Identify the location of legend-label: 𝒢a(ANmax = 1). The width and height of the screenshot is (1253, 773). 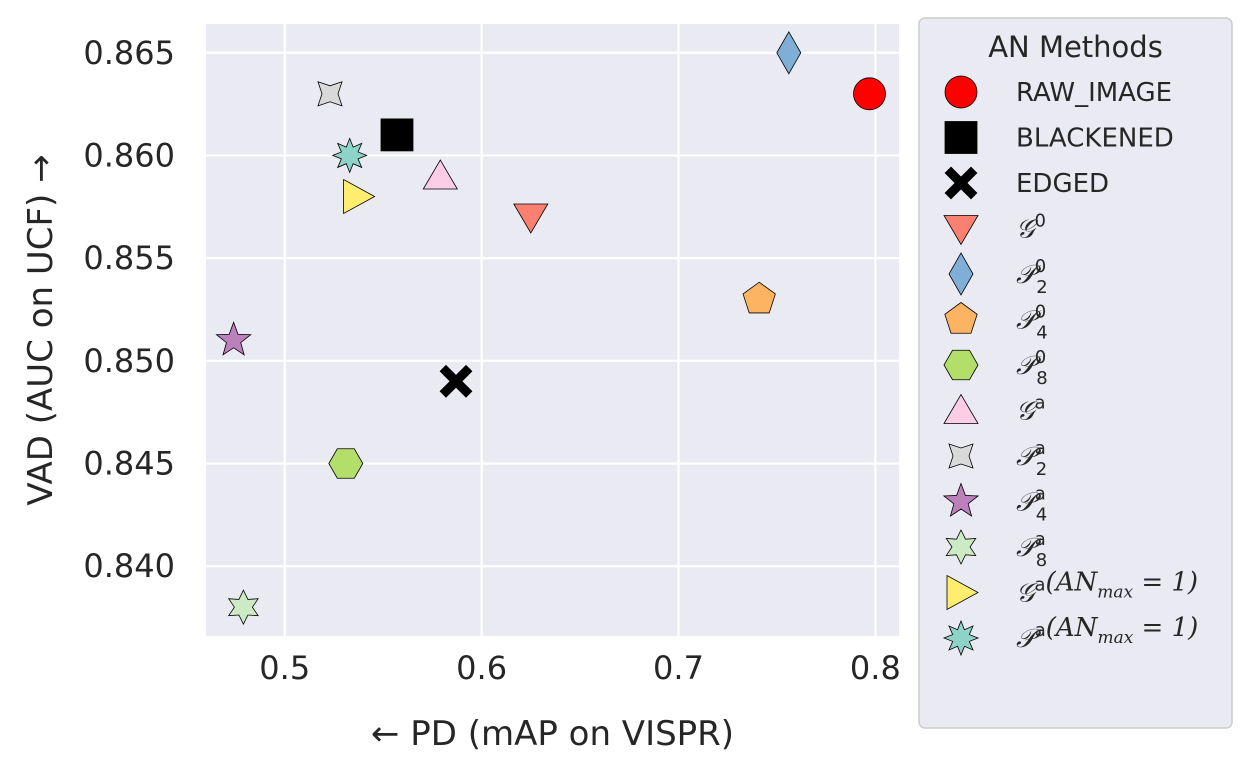
(1107, 588).